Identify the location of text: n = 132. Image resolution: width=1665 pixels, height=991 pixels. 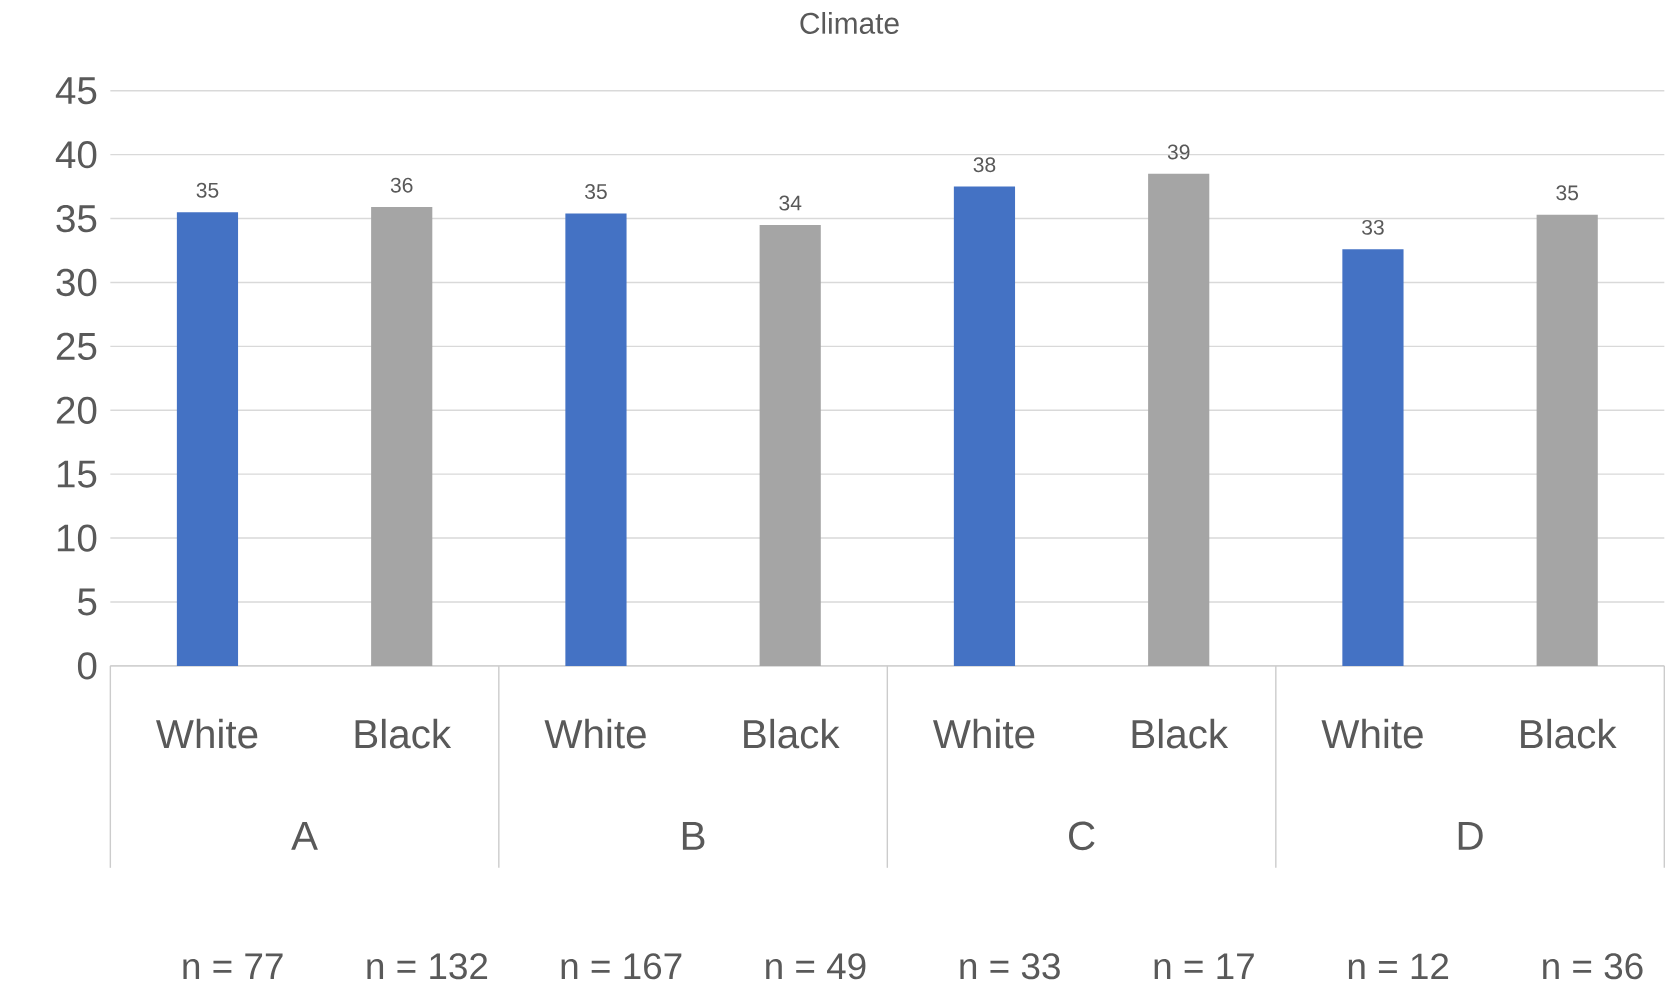
(427, 966).